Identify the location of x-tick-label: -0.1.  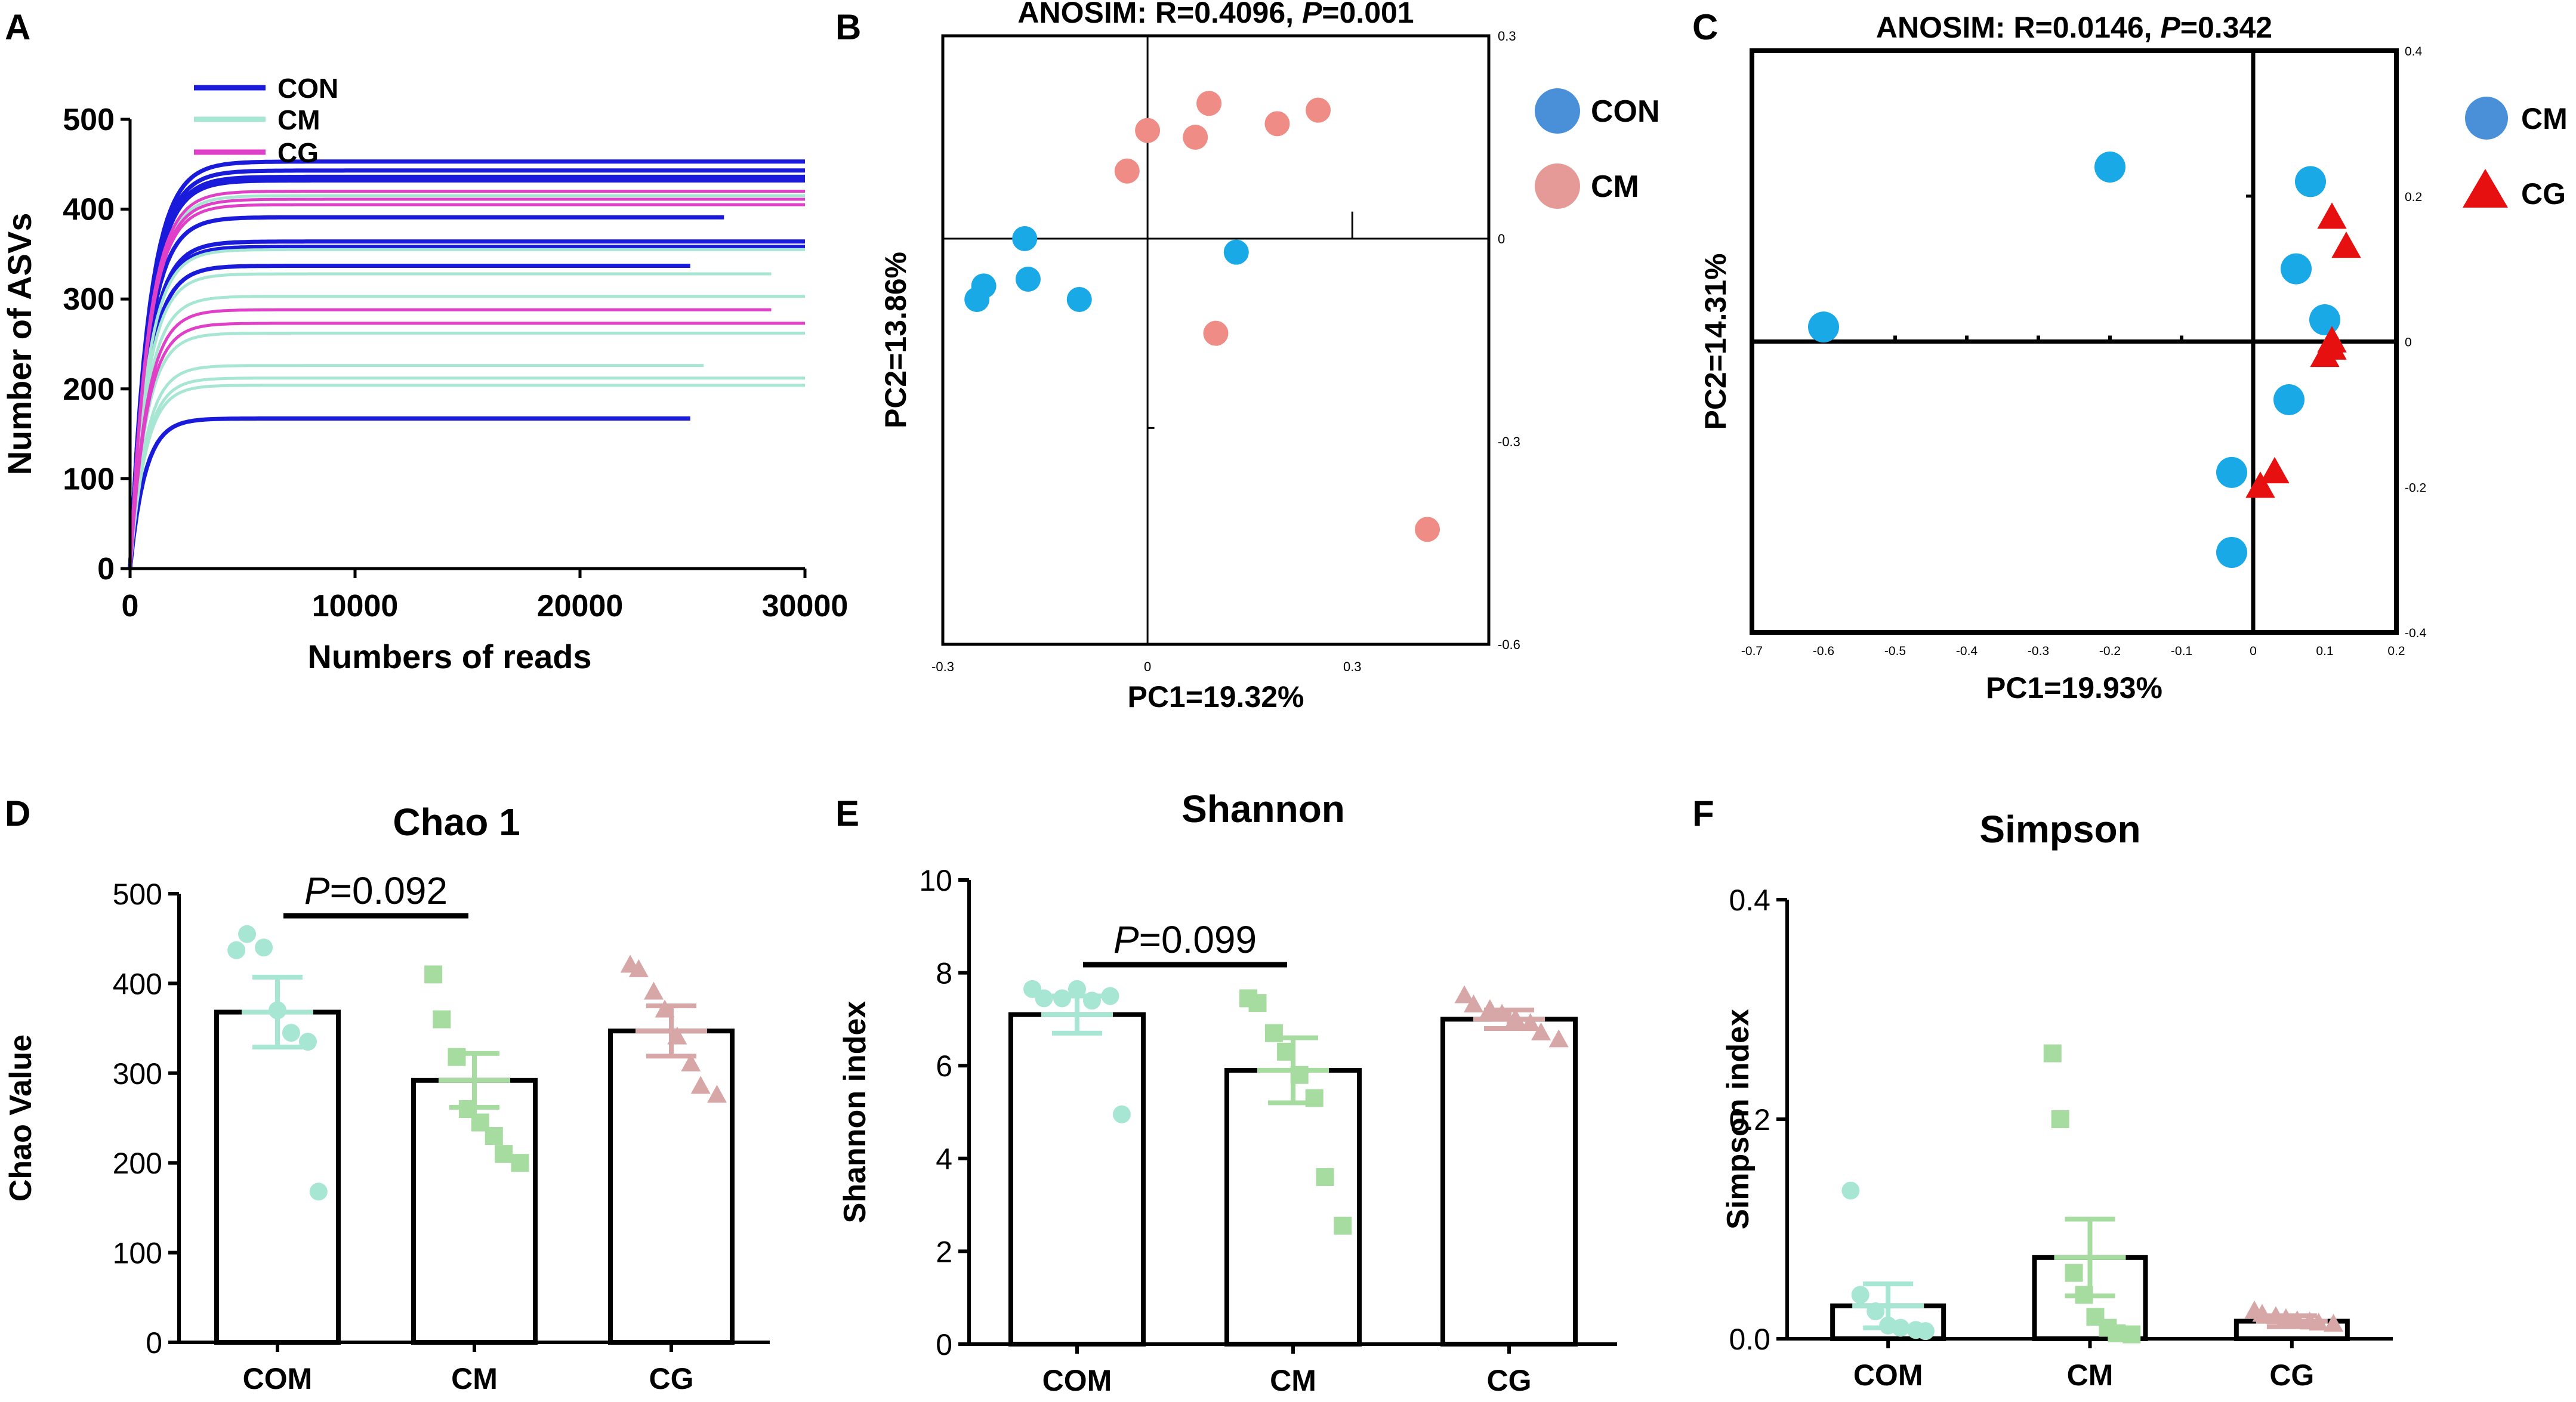
(2181, 651).